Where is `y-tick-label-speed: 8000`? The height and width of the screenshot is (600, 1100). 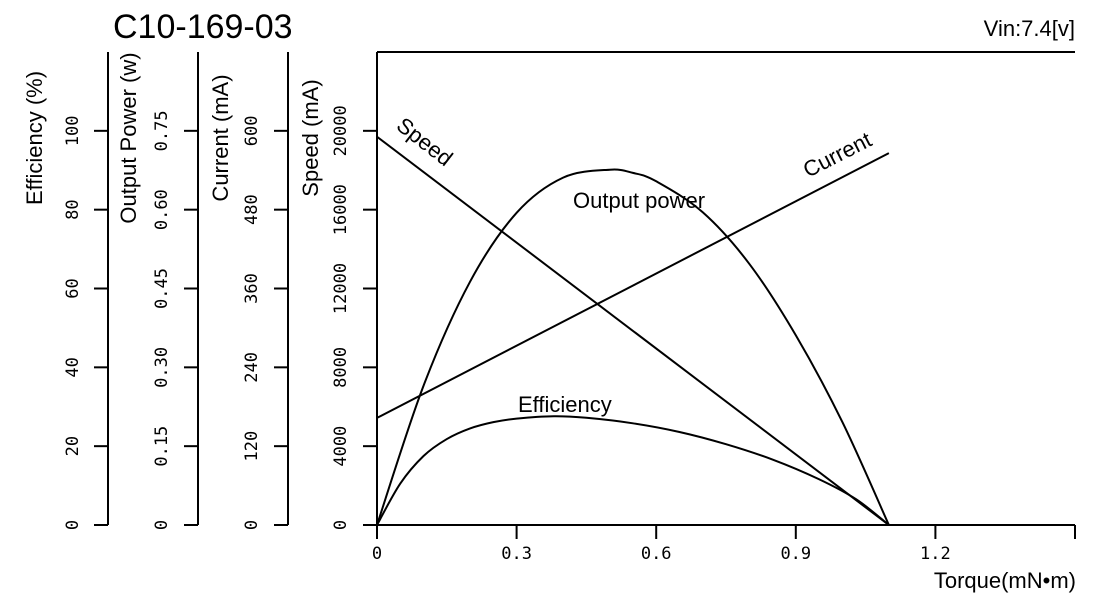 y-tick-label-speed: 8000 is located at coordinates (341, 367).